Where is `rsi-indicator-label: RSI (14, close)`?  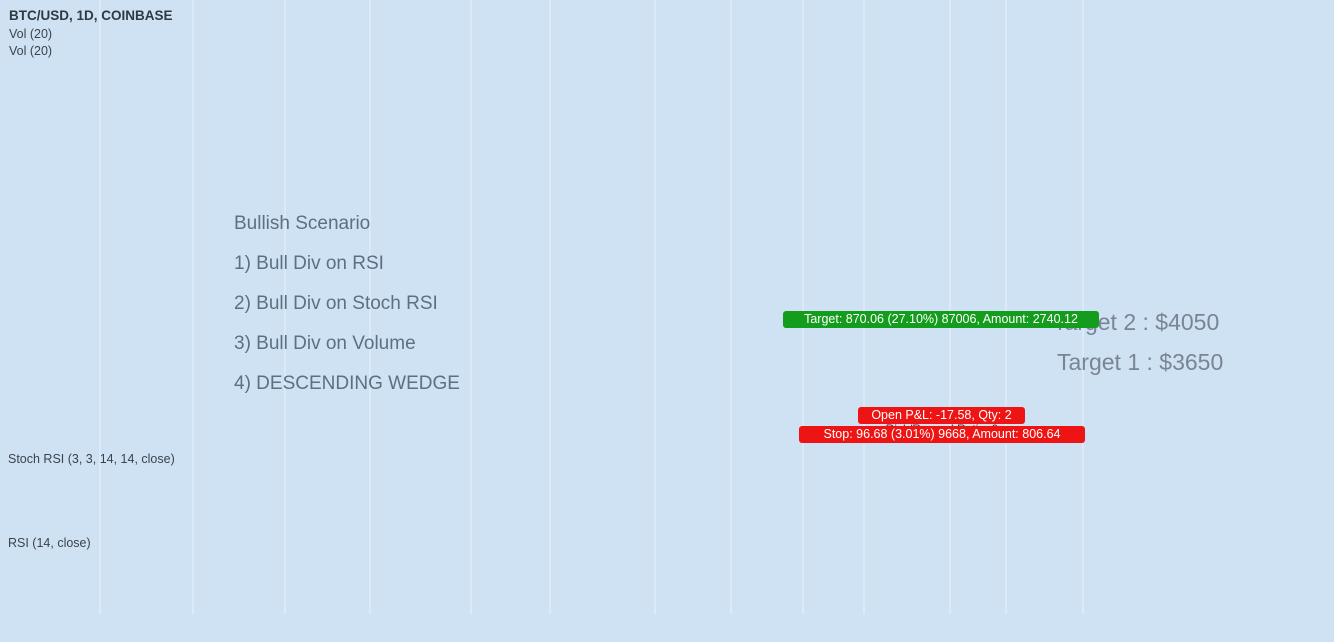 rsi-indicator-label: RSI (14, close) is located at coordinates (49, 543).